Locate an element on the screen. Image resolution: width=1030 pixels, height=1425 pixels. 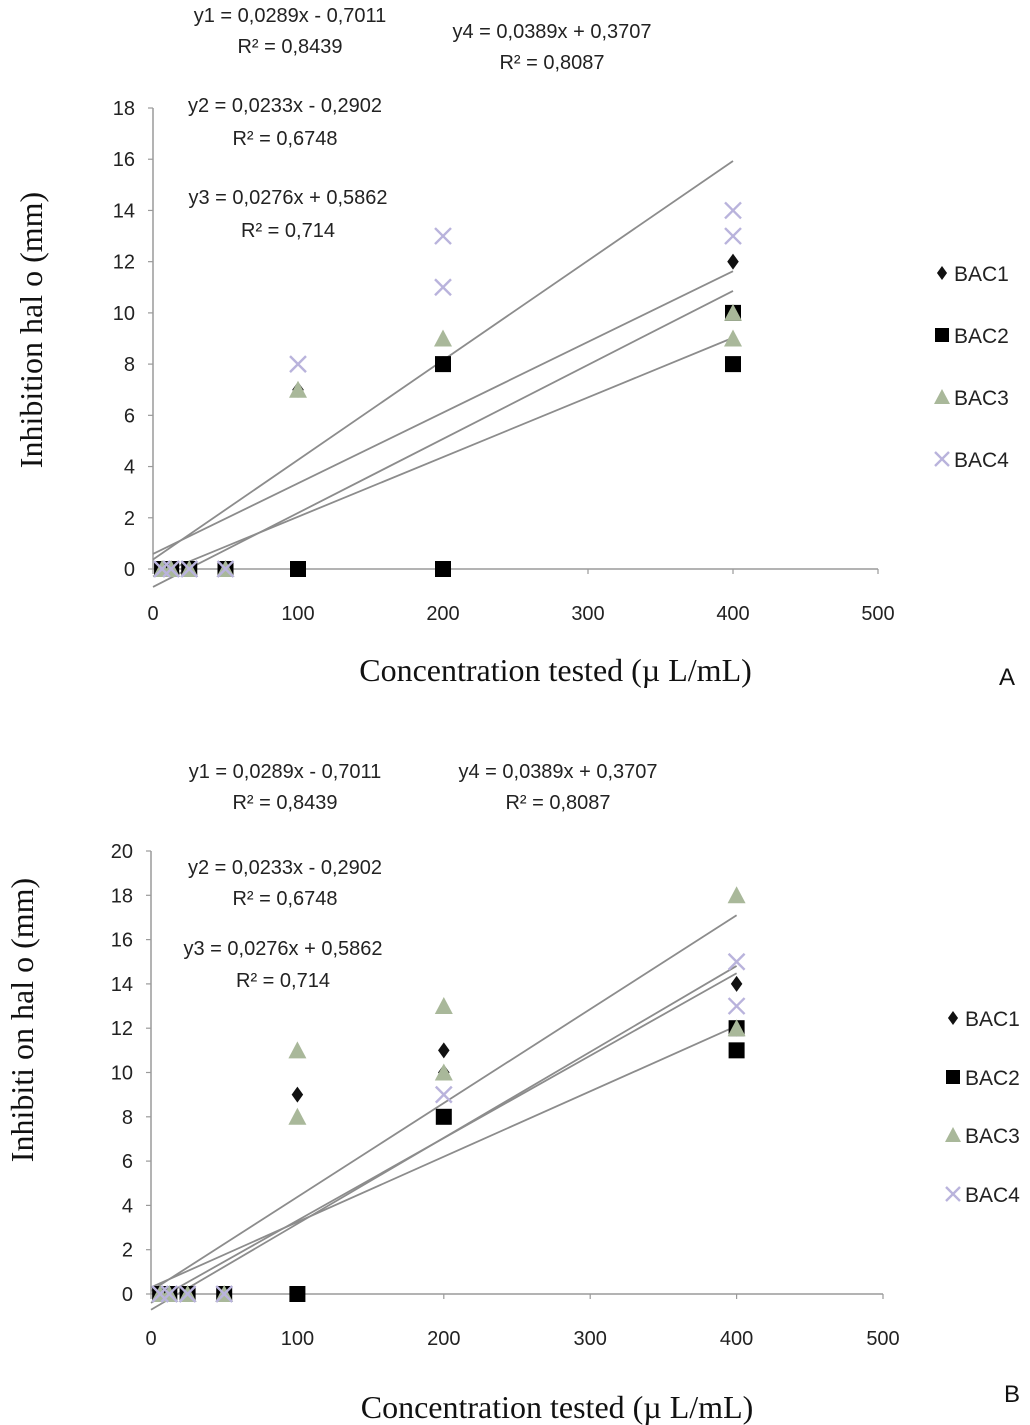
regression-equation: y2 = 0,0233x - 0,2902 is located at coordinates (285, 868).